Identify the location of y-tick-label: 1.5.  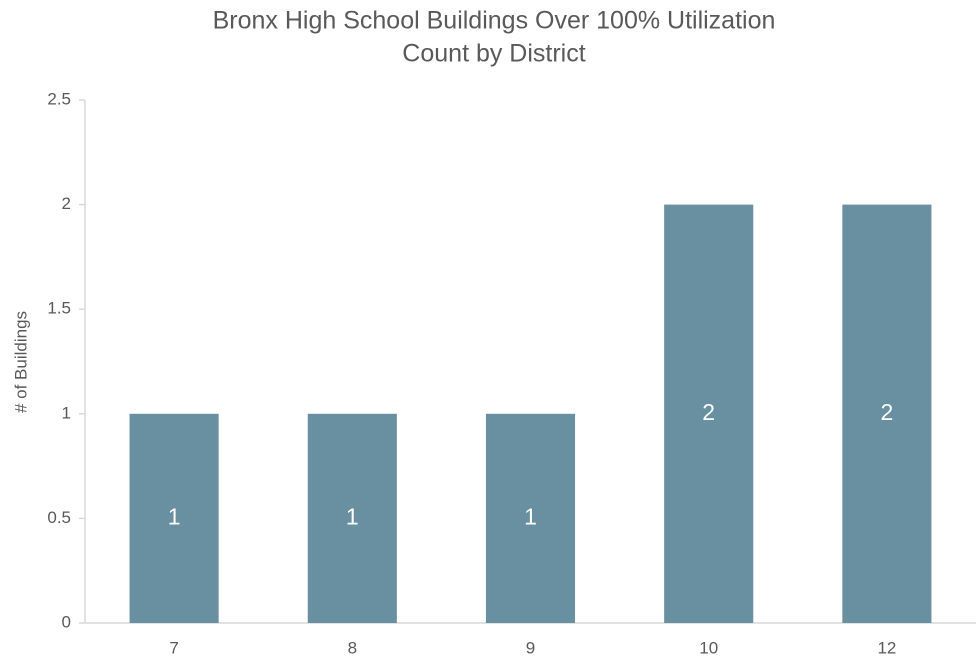
(59, 308).